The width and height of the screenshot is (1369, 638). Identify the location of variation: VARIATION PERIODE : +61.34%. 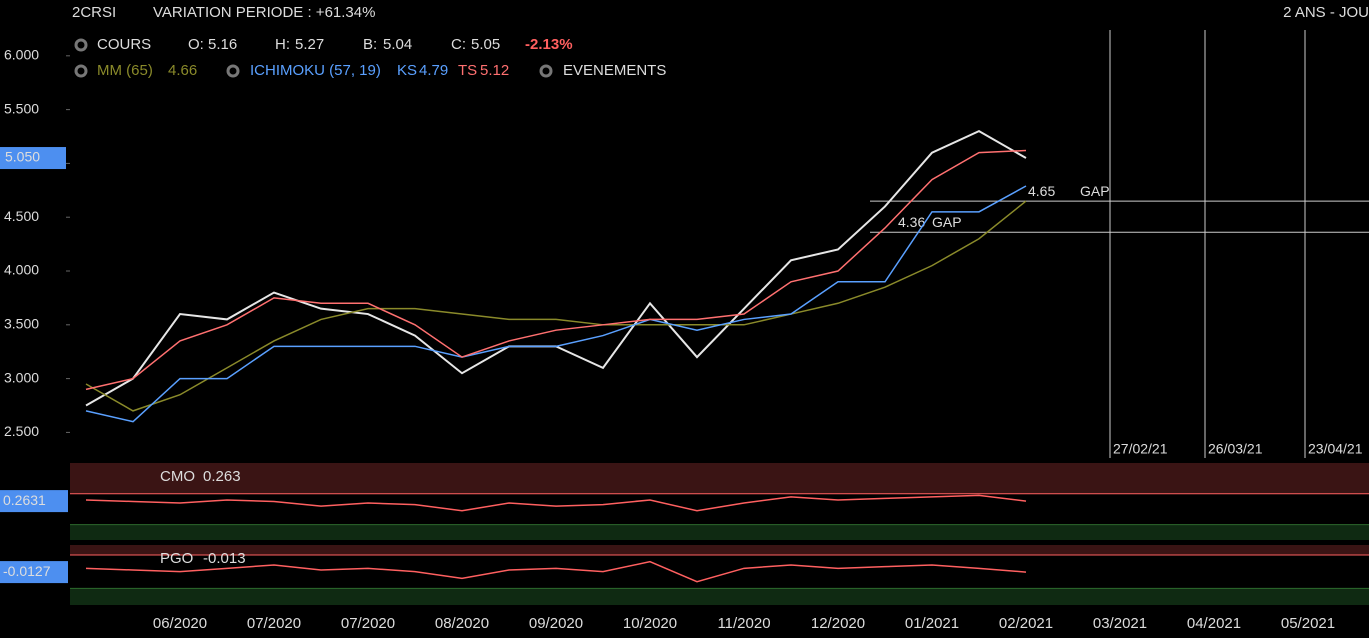
(264, 12).